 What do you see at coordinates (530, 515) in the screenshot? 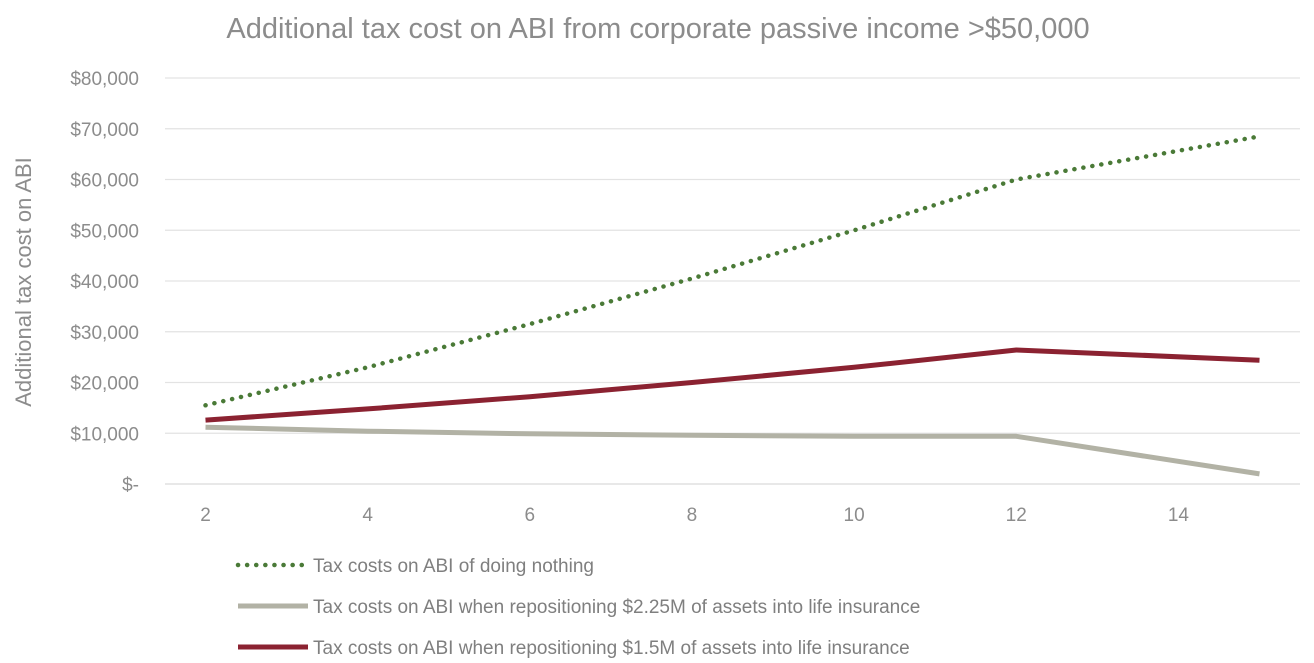
I see `x-tick-label: 6` at bounding box center [530, 515].